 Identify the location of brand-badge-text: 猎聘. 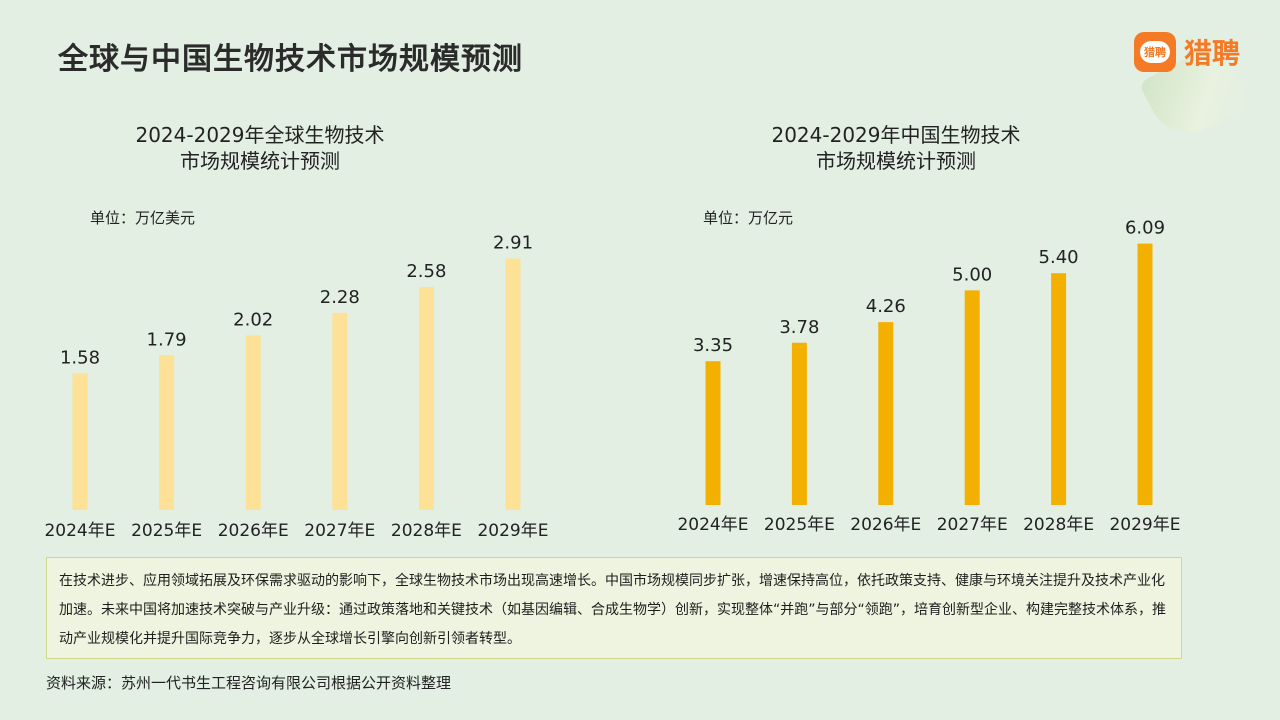
(1155, 52).